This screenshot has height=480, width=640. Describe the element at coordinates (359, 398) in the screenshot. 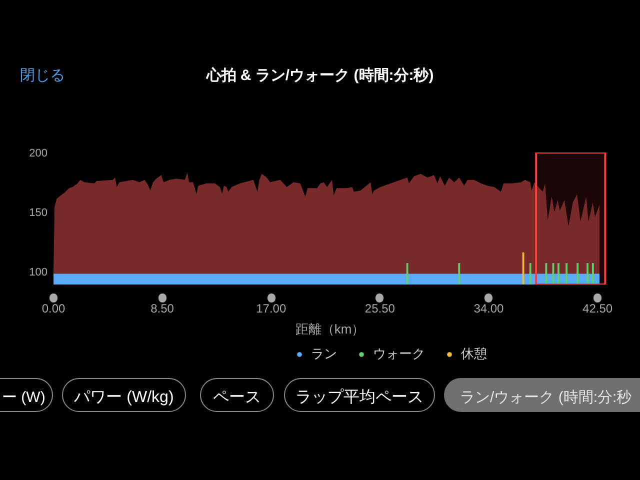

I see `text: ラップ平均ペース` at that location.